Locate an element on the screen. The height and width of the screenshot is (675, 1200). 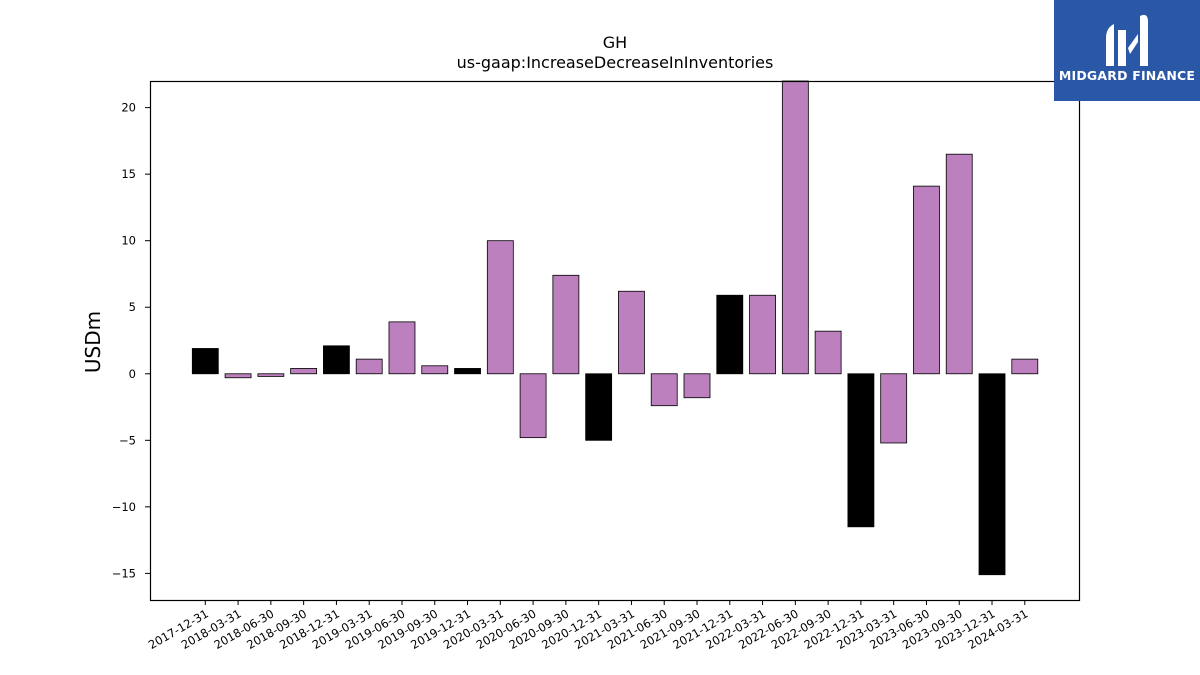
y-tick-label: 10 is located at coordinates (128, 241).